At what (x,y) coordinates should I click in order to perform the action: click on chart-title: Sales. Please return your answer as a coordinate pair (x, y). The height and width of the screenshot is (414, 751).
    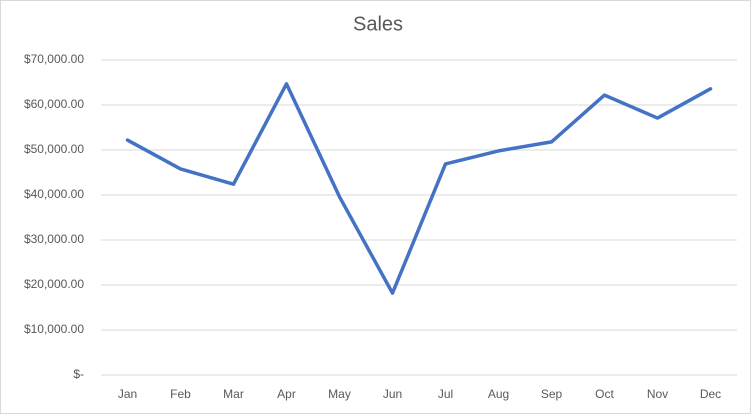
    Looking at the image, I should click on (378, 24).